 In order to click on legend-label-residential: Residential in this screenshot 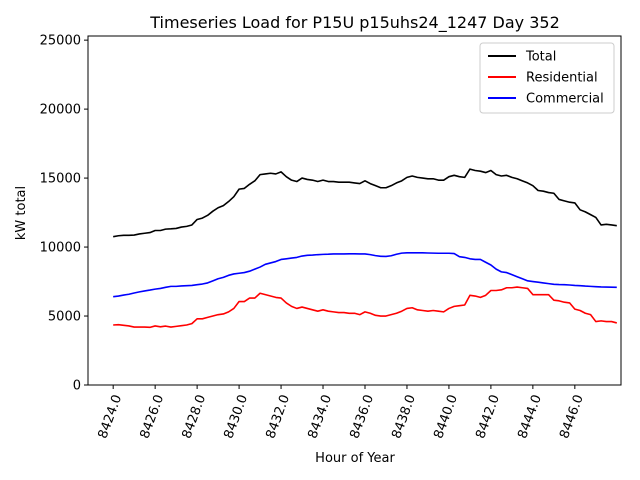, I will do `click(562, 78)`.